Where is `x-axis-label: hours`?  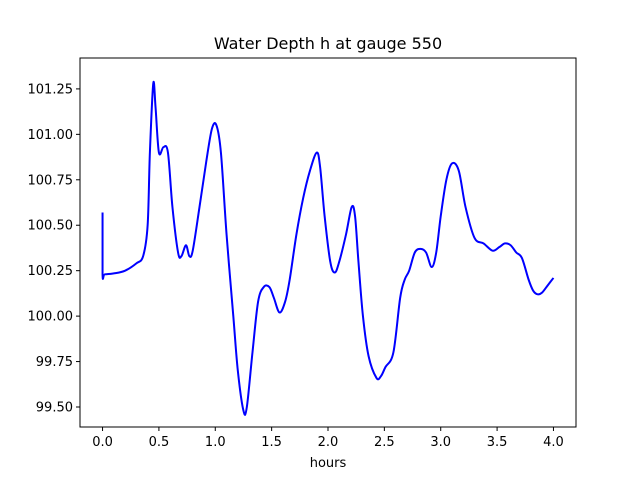 x-axis-label: hours is located at coordinates (328, 463).